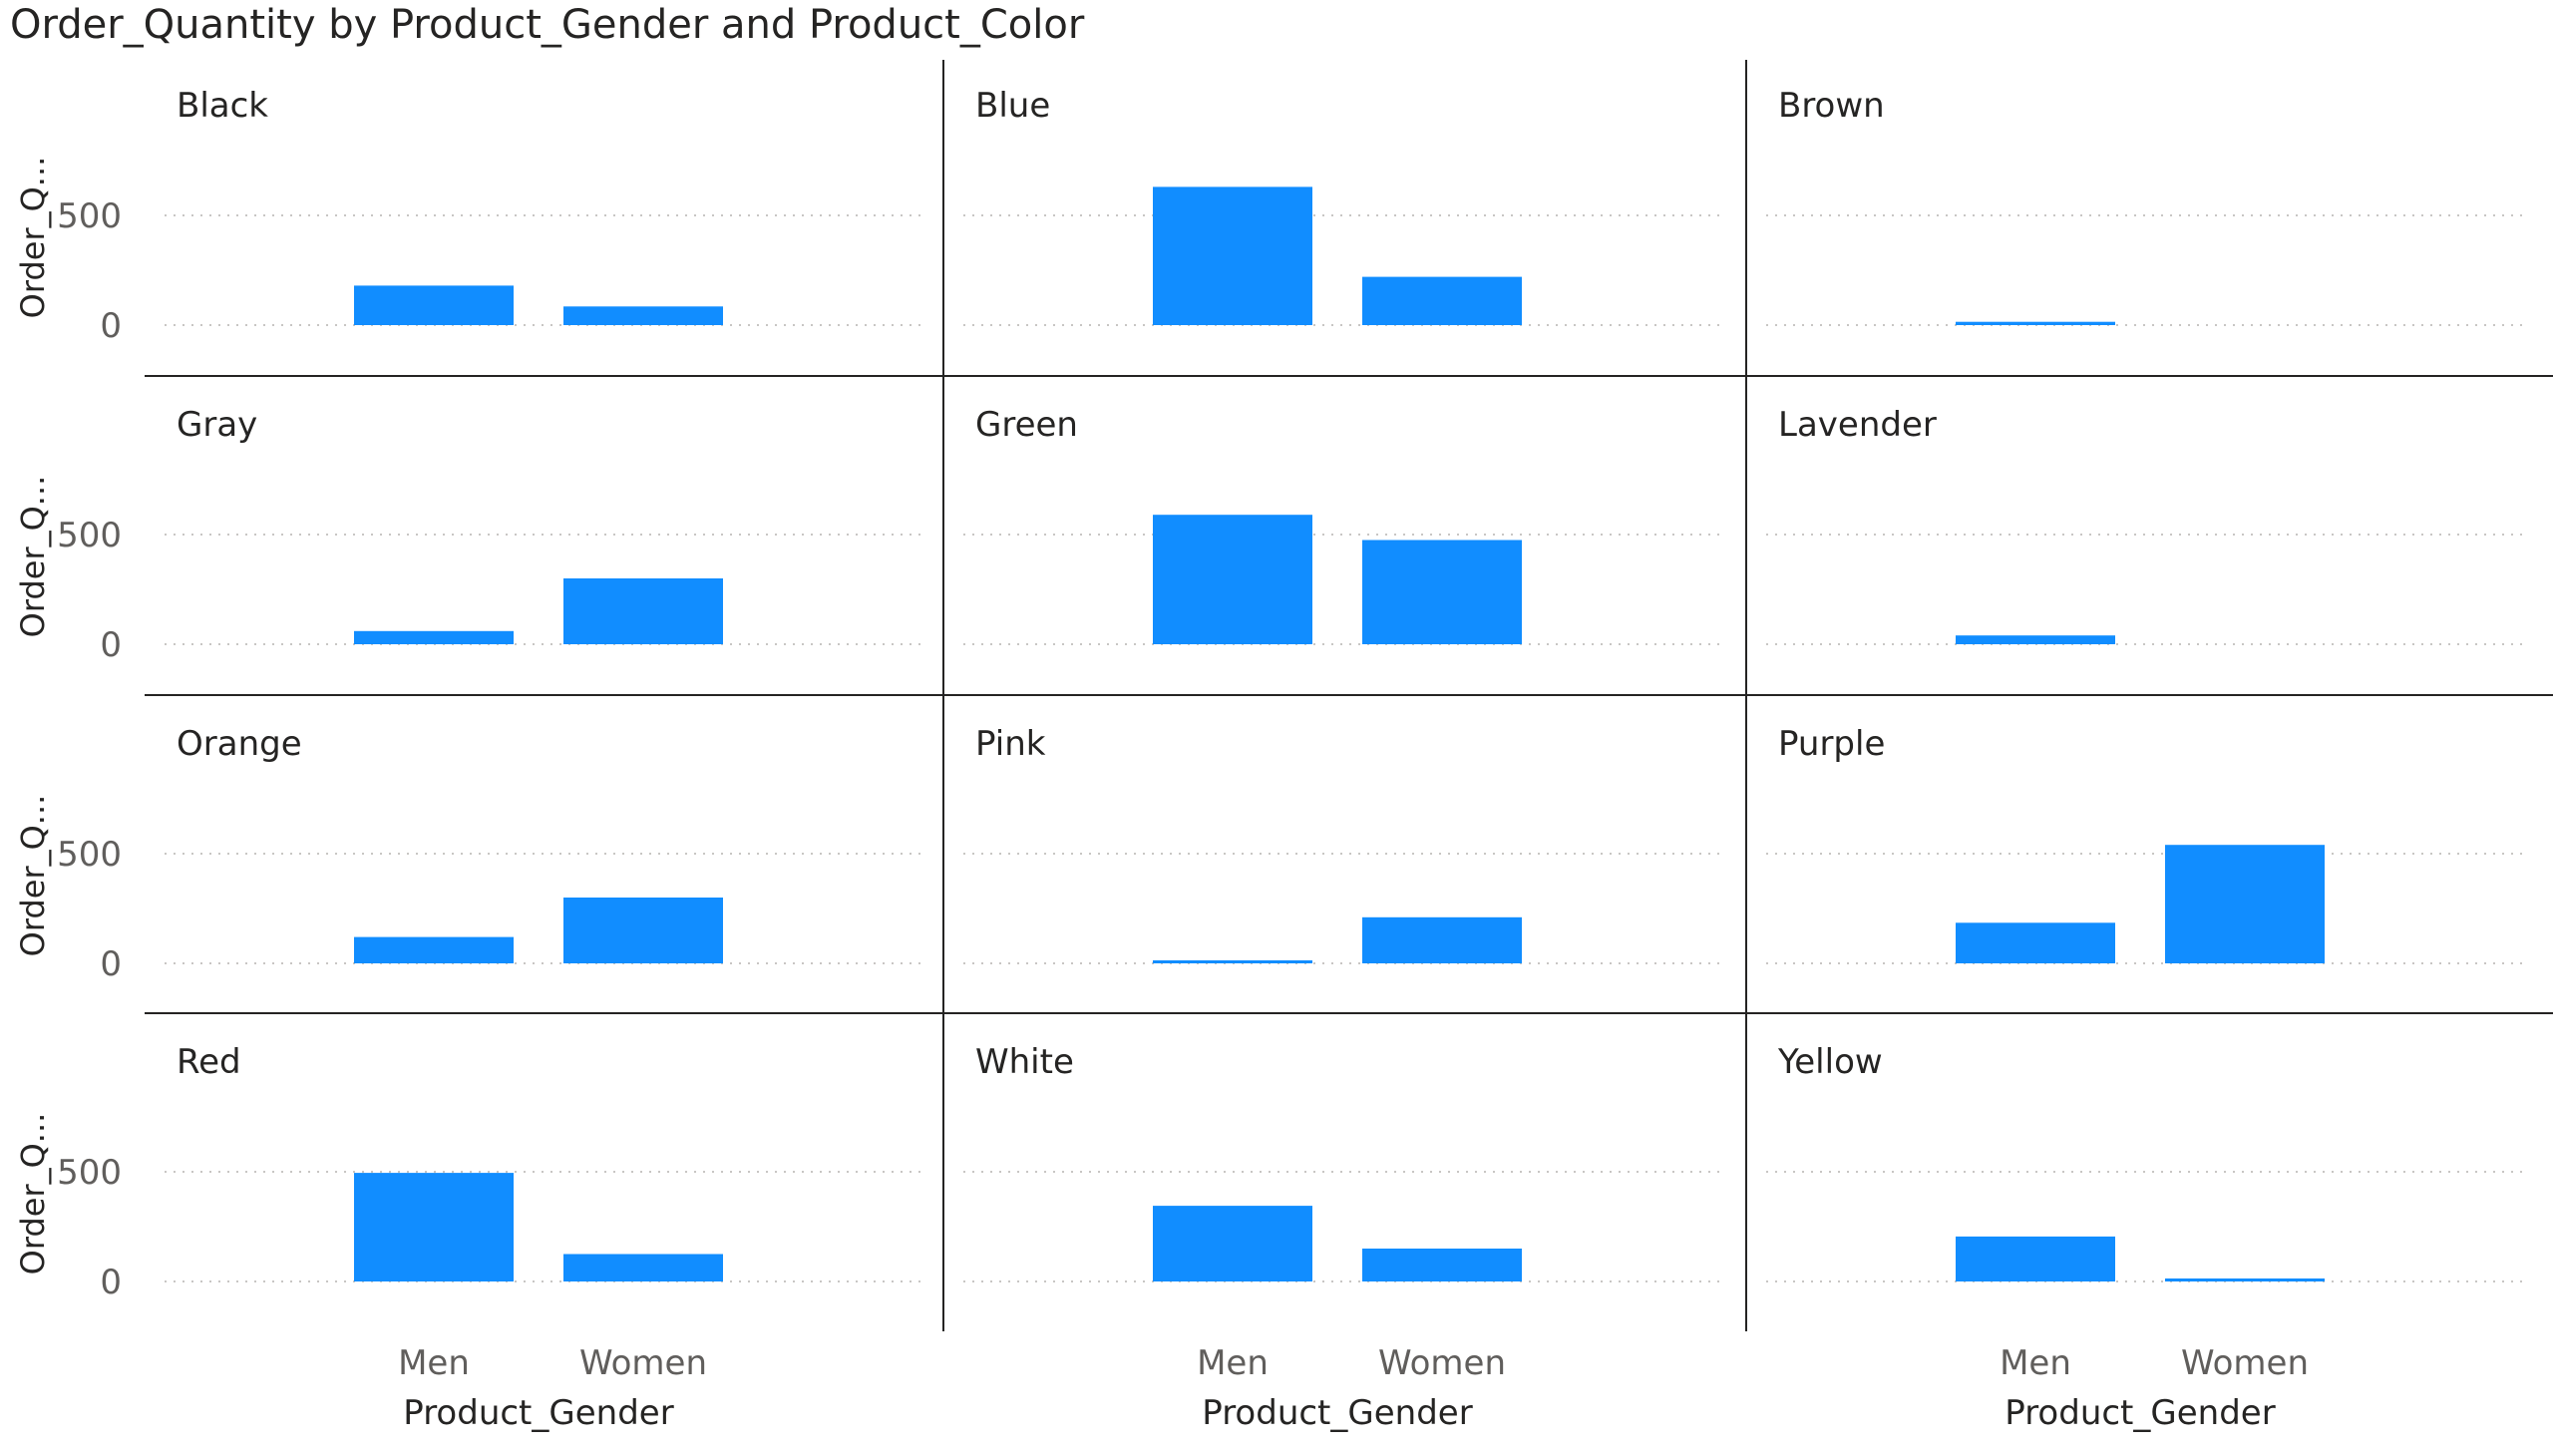 This screenshot has width=2553, height=1456. Describe the element at coordinates (1344, 206) in the screenshot. I see `panel-blue: Blue` at that location.